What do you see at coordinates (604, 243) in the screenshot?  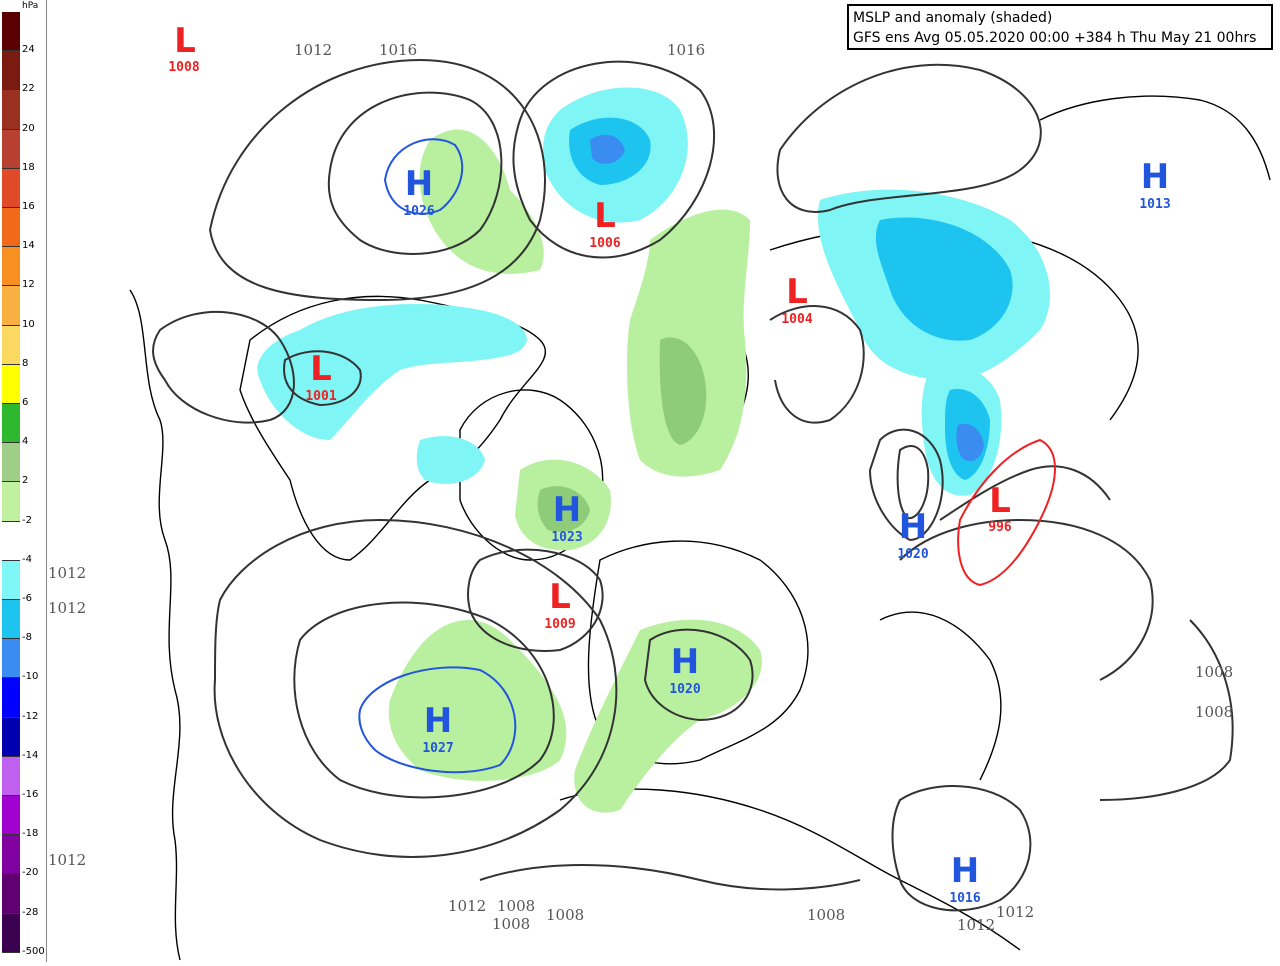 I see `svg-text: 1006` at bounding box center [604, 243].